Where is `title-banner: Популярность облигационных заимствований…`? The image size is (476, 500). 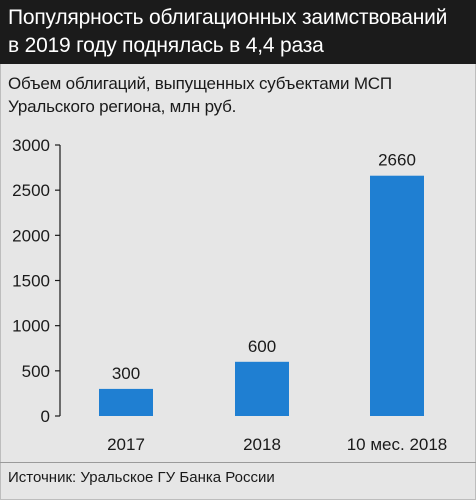 title-banner: Популярность облигационных заимствований… is located at coordinates (238, 32).